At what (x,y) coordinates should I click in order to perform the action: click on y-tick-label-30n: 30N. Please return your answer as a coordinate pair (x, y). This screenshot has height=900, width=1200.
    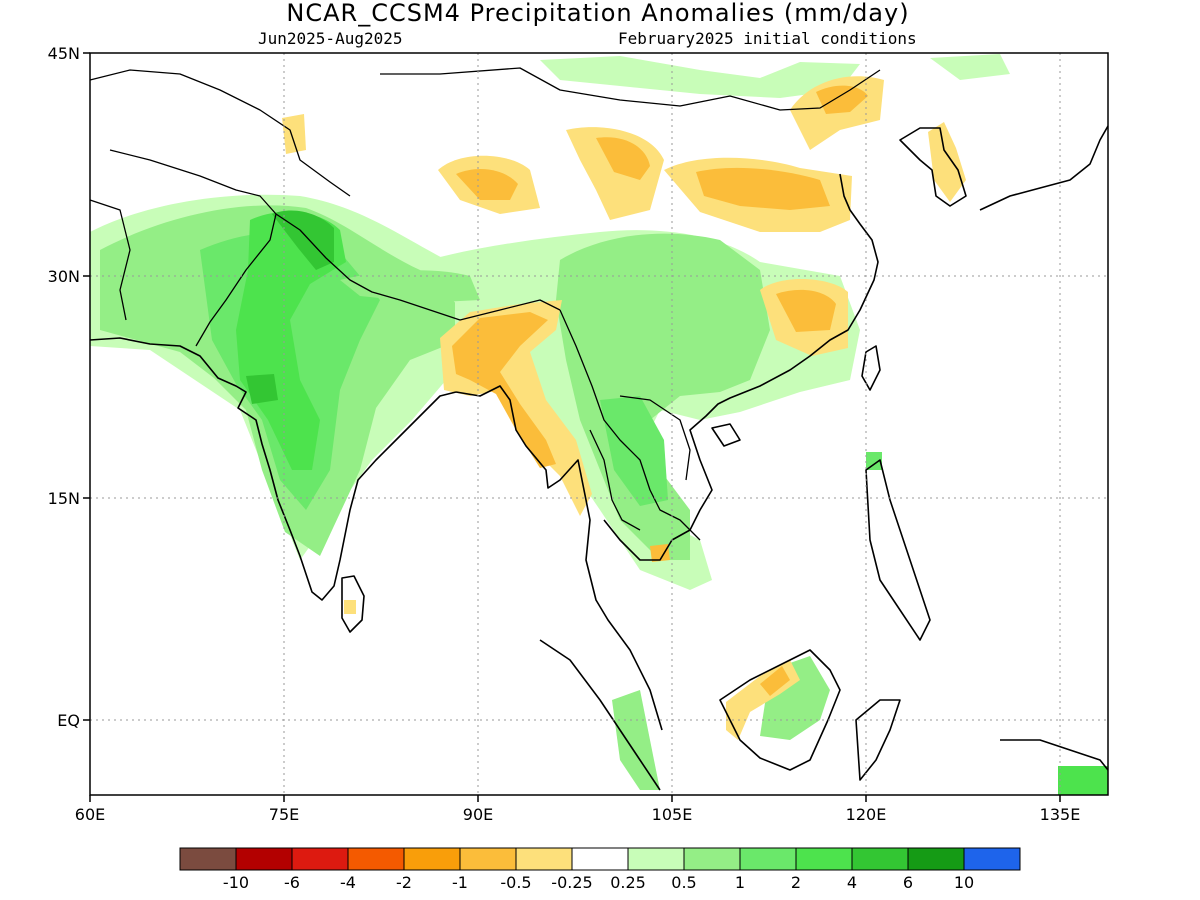
    Looking at the image, I should click on (64, 276).